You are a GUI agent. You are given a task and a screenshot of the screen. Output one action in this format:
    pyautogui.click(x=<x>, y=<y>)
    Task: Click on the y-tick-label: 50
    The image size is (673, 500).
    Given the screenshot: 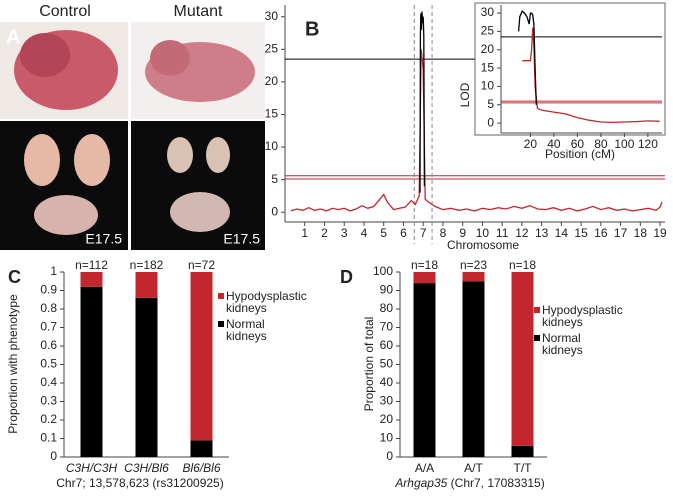 What is the action you would take?
    pyautogui.click(x=387, y=364)
    